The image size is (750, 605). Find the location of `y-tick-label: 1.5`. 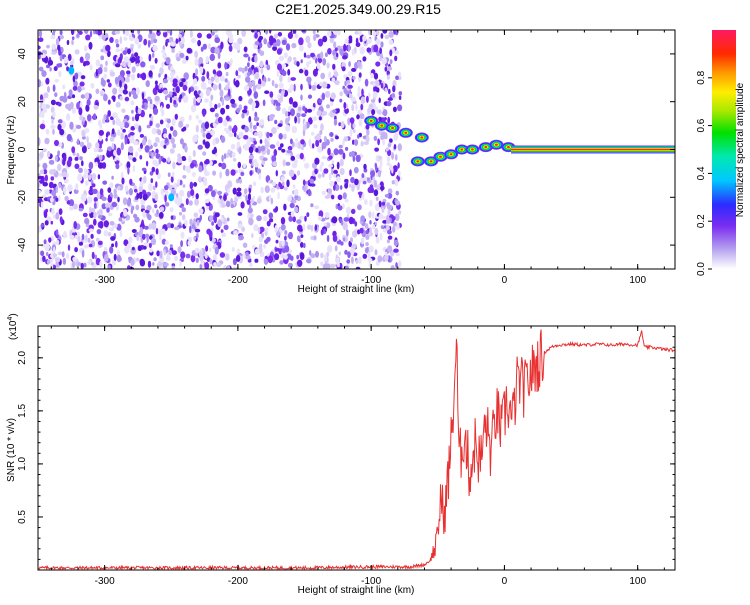

y-tick-label: 1.5 is located at coordinates (22, 410).